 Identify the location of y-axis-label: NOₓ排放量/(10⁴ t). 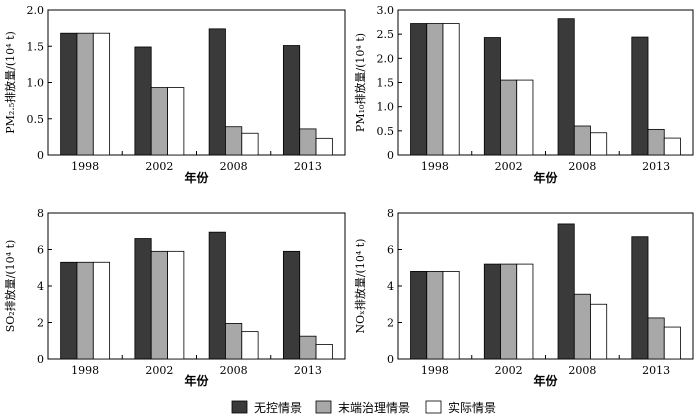
(360, 286).